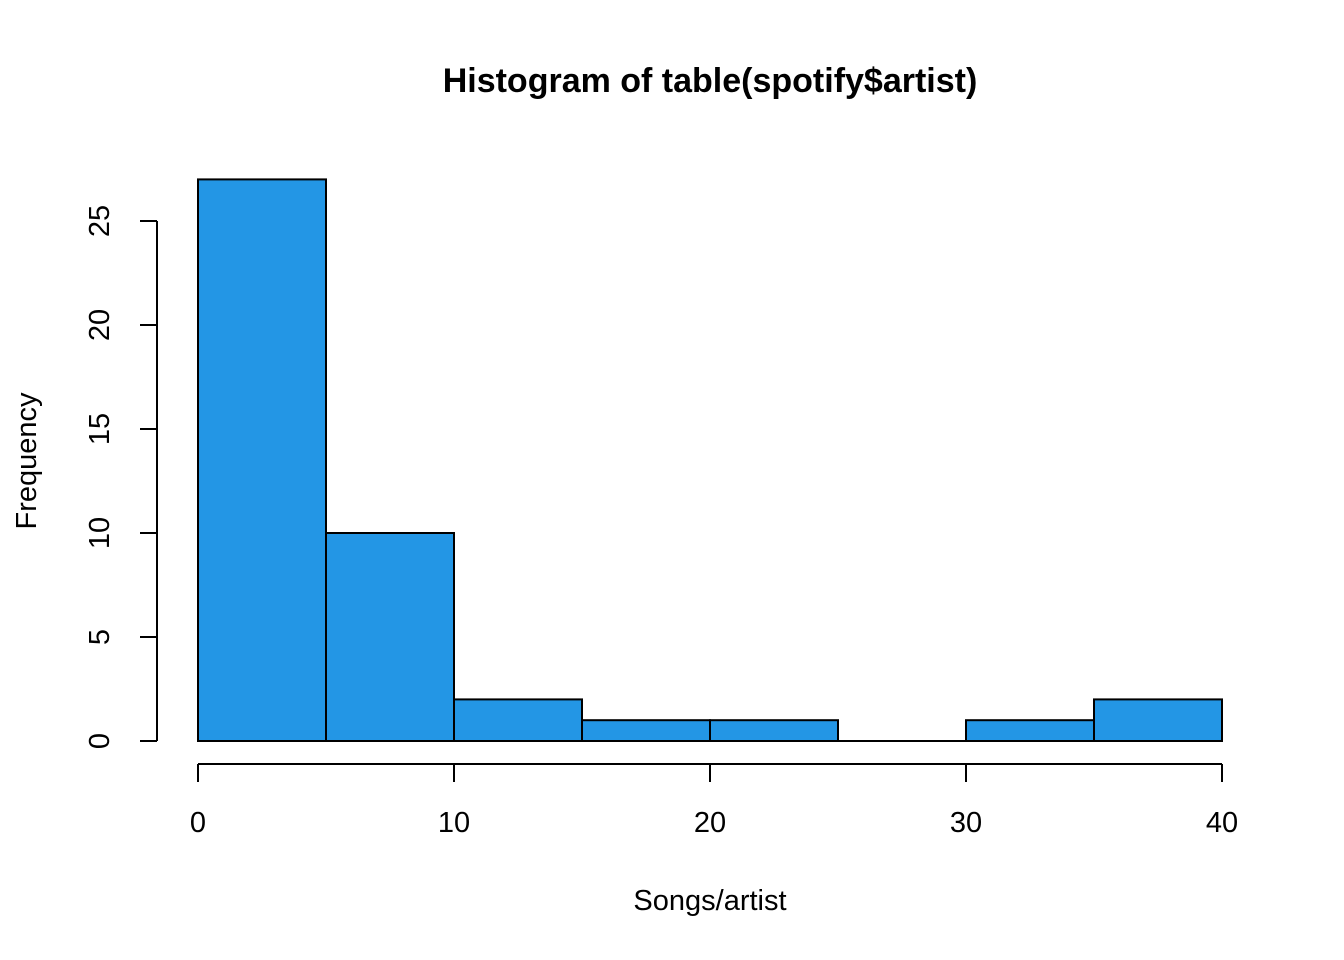  What do you see at coordinates (710, 823) in the screenshot?
I see `x-tick-label-2: 20` at bounding box center [710, 823].